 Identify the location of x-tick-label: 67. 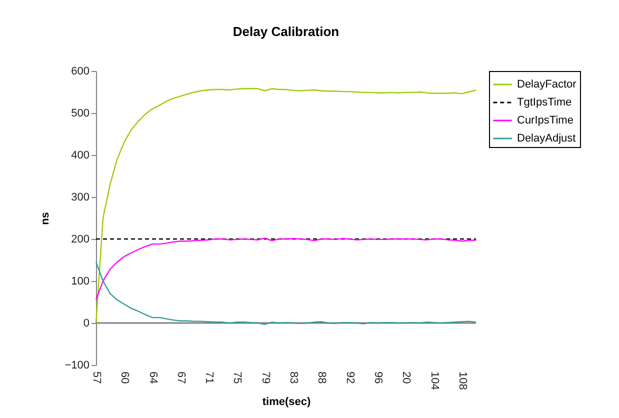
(180, 378).